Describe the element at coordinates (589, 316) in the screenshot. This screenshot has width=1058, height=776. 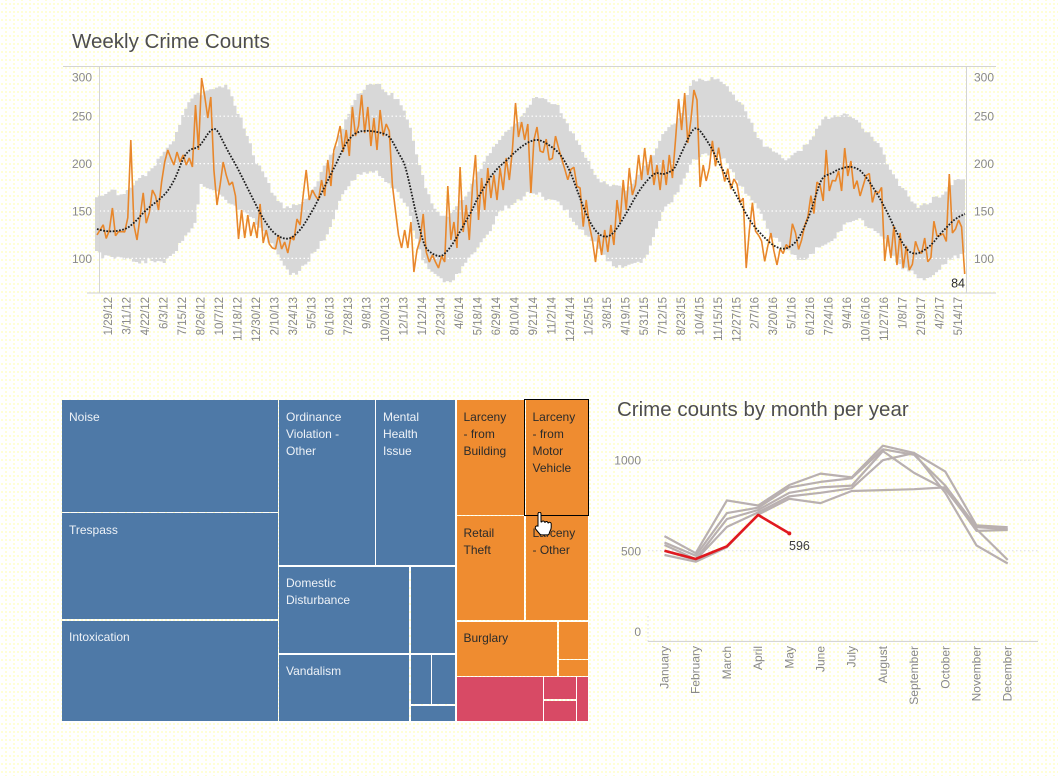
I see `svg-text: 1/25/15` at that location.